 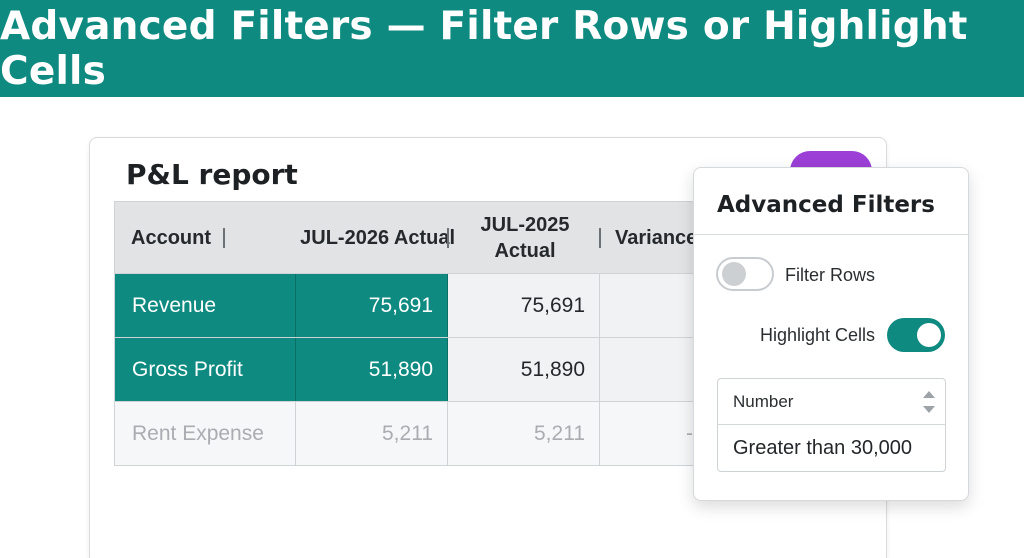 I want to click on highlight-cells-label: Highlight Cells, so click(x=818, y=335).